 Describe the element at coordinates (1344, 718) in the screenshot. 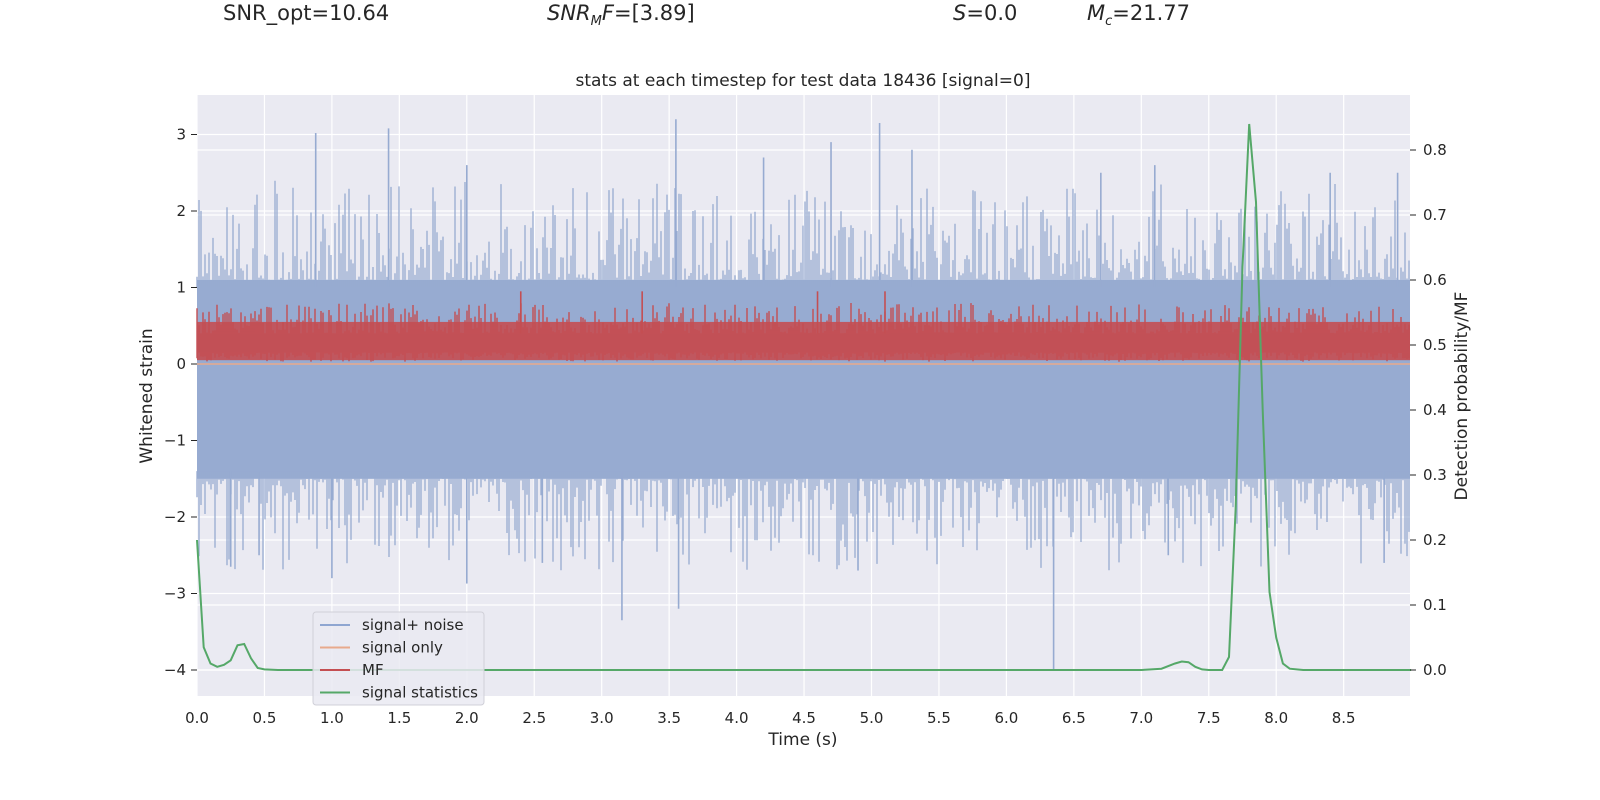

I see `x-tick-label: 8.5` at that location.